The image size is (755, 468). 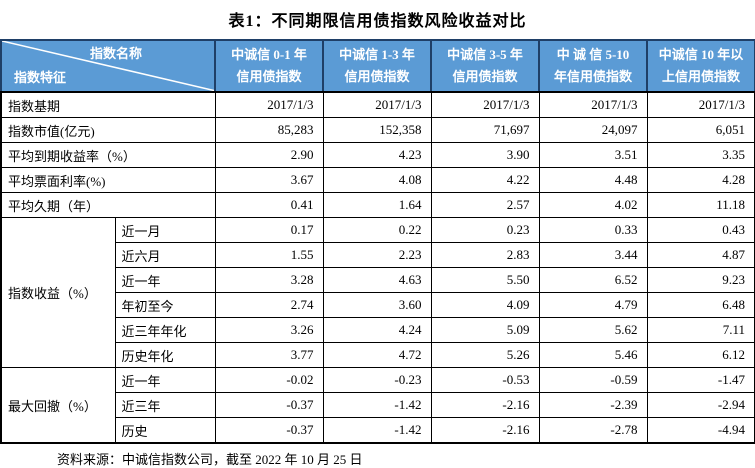 I want to click on value-cell: 3.26, so click(x=269, y=330).